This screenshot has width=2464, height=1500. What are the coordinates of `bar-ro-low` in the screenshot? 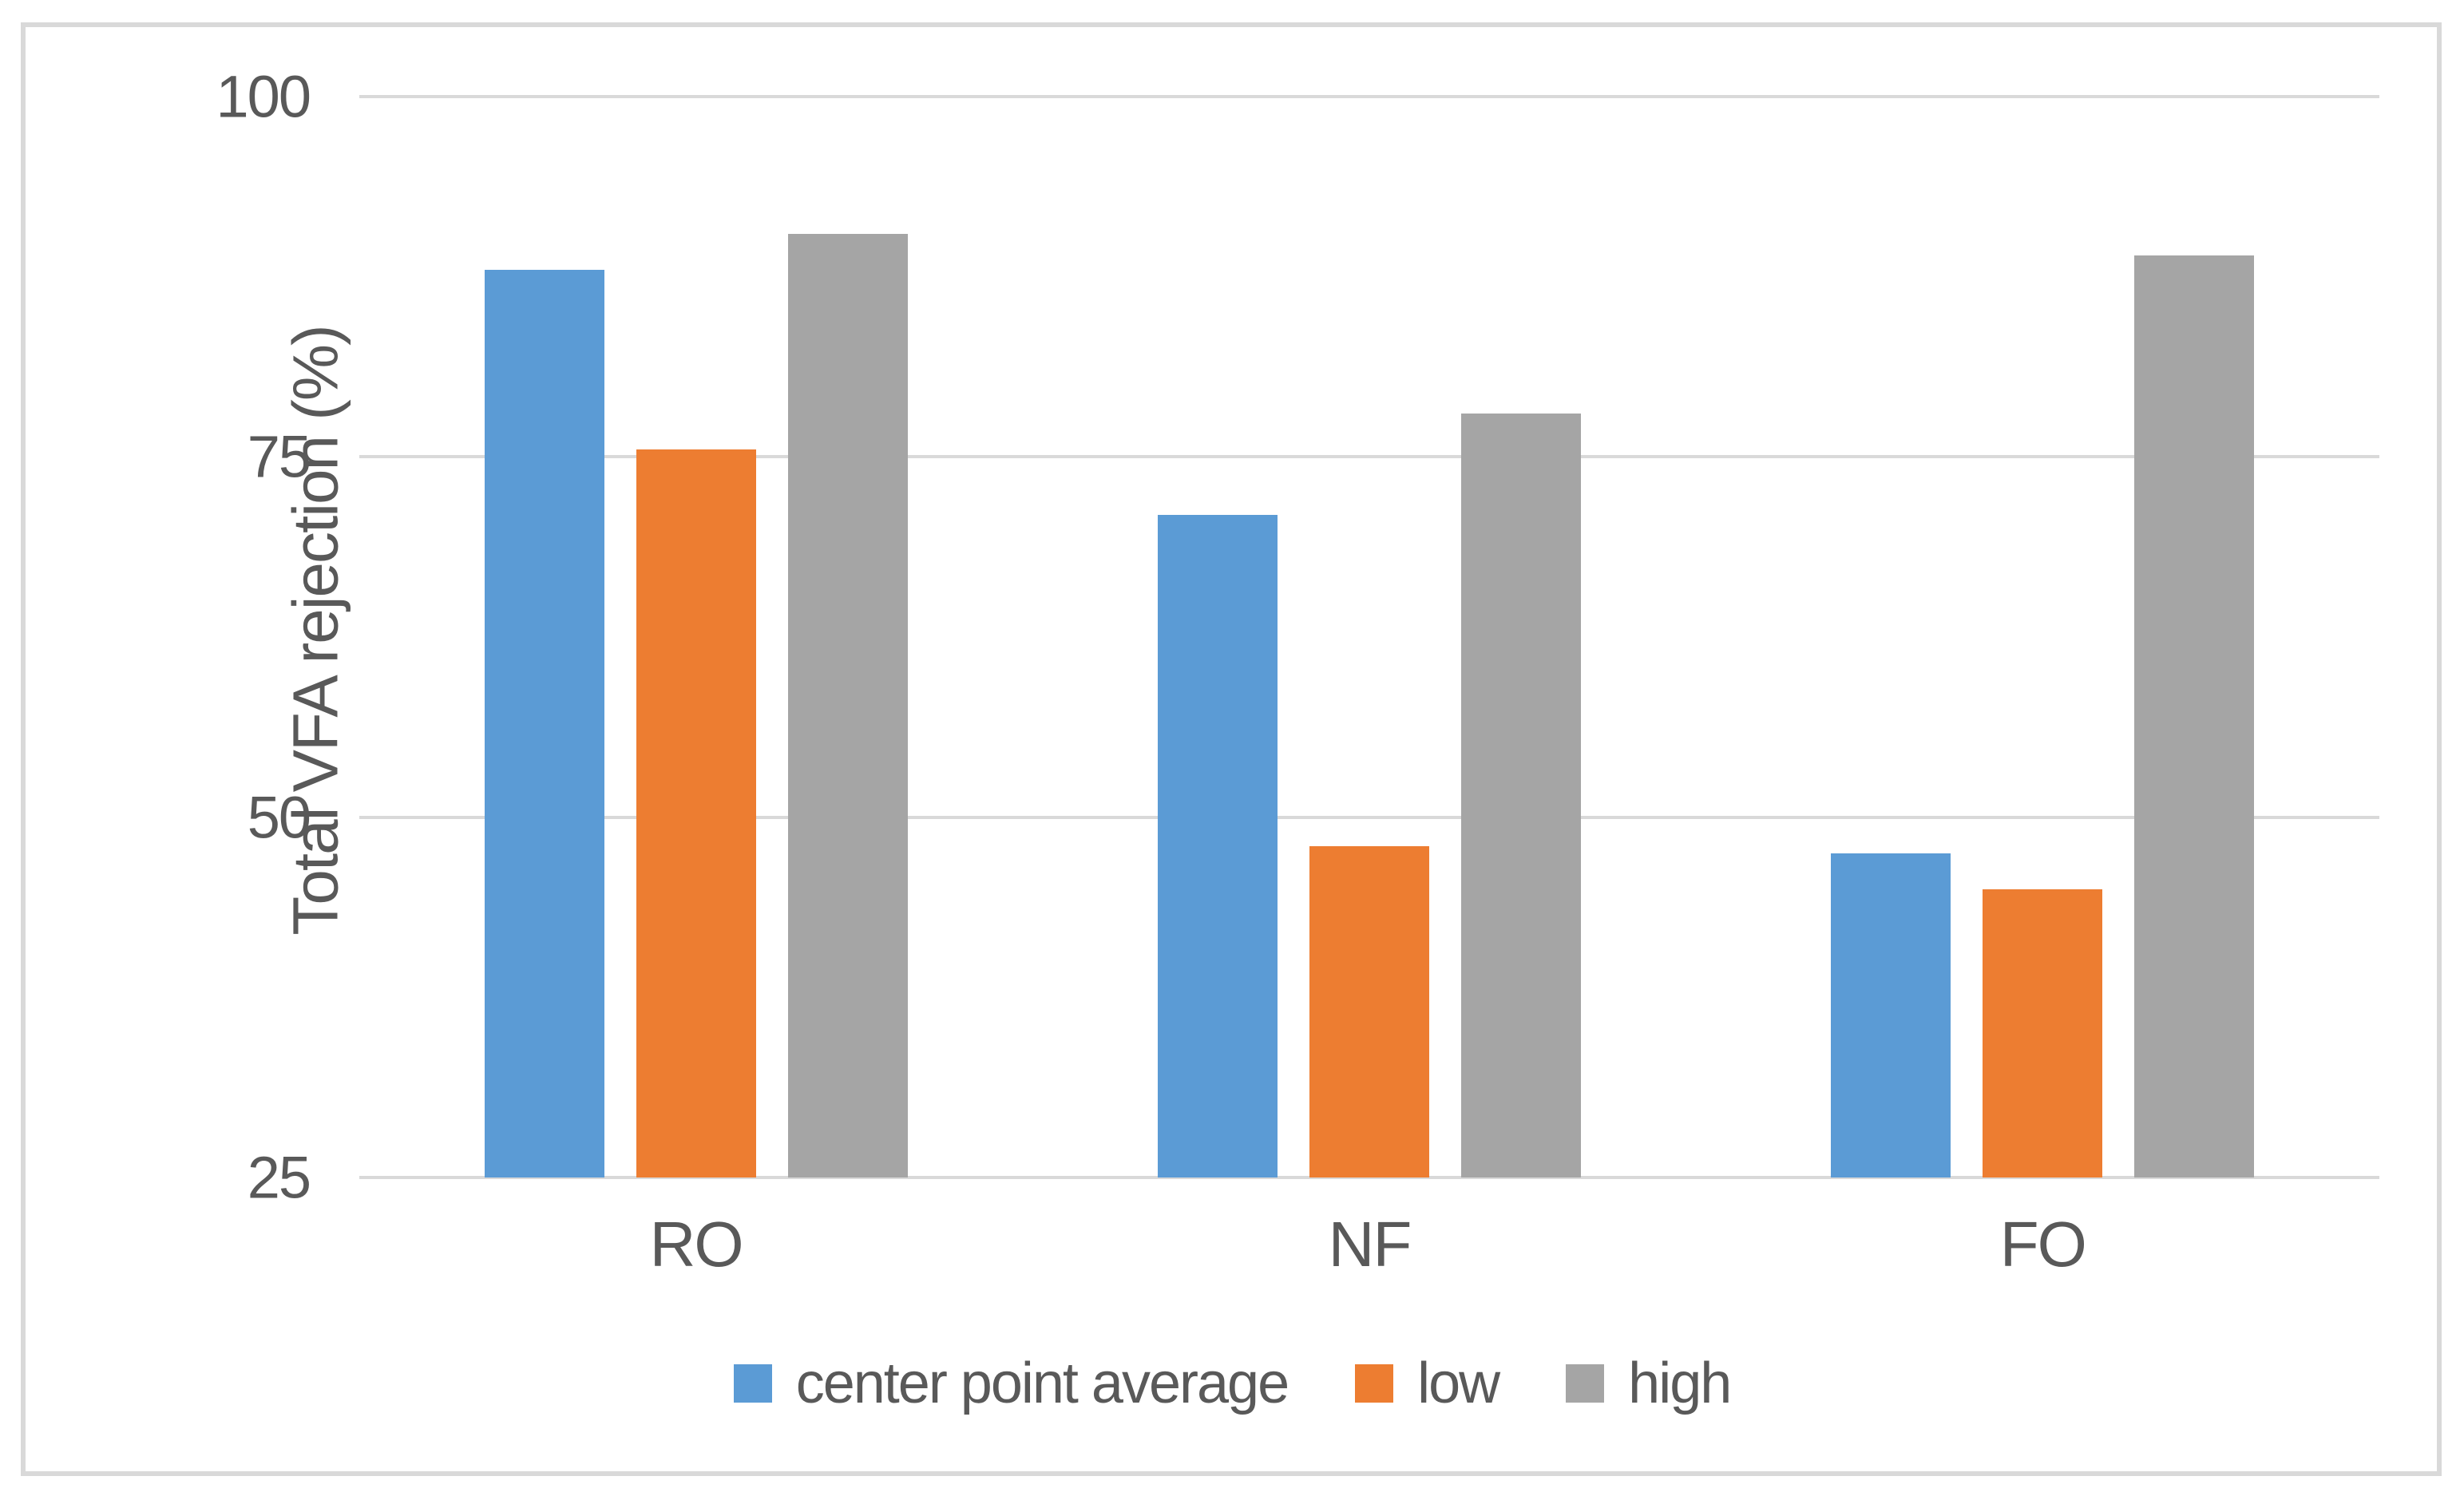 It's located at (696, 813).